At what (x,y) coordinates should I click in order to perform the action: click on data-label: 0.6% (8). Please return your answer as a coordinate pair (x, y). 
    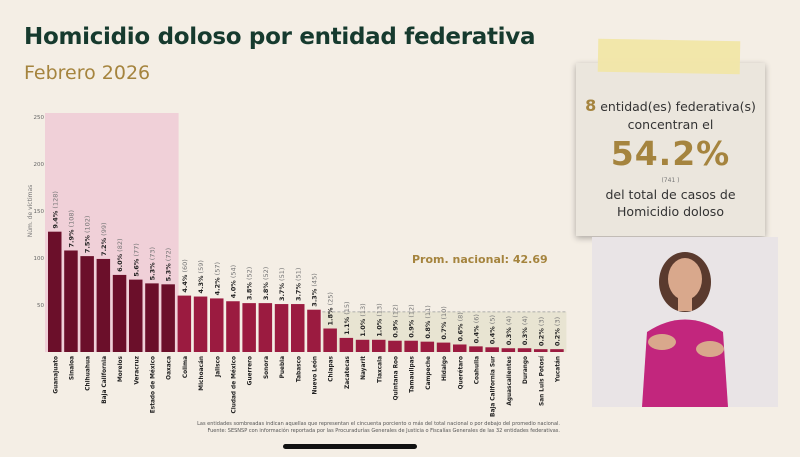
    Looking at the image, I should click on (460, 326).